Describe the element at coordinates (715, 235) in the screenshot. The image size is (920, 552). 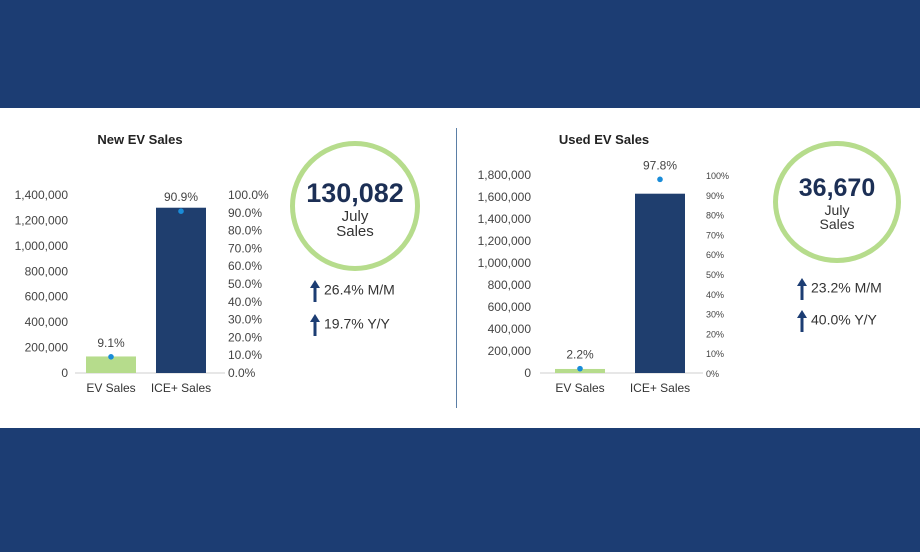
I see `y2-tick-label: 70%` at that location.